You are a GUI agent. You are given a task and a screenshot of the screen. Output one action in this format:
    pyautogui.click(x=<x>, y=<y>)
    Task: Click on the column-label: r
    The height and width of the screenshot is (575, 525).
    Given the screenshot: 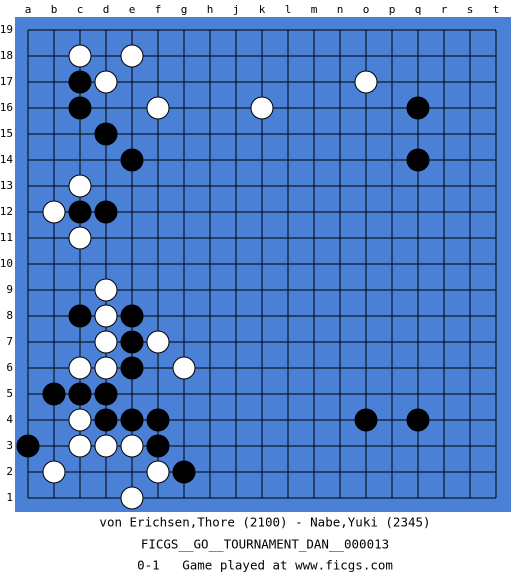 What is the action you would take?
    pyautogui.click(x=444, y=9)
    